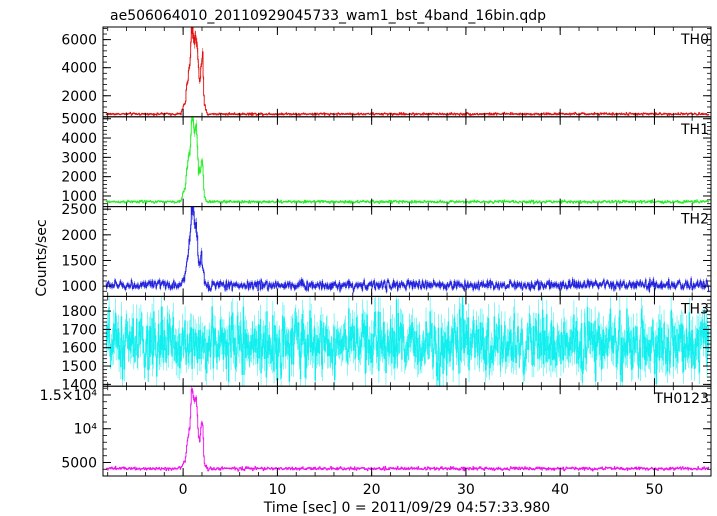 The image size is (717, 516). Describe the element at coordinates (694, 130) in the screenshot. I see `panel-label-th1: TH1` at that location.